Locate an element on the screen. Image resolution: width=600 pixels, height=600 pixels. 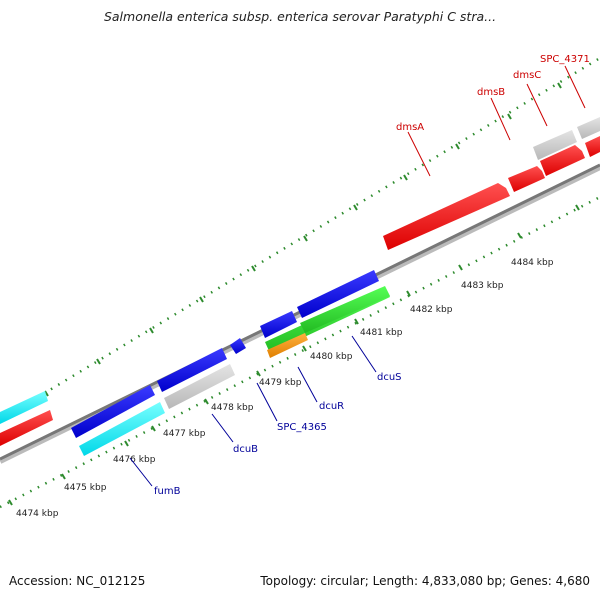
gene-label-fumB: fumB is located at coordinates (167, 491).